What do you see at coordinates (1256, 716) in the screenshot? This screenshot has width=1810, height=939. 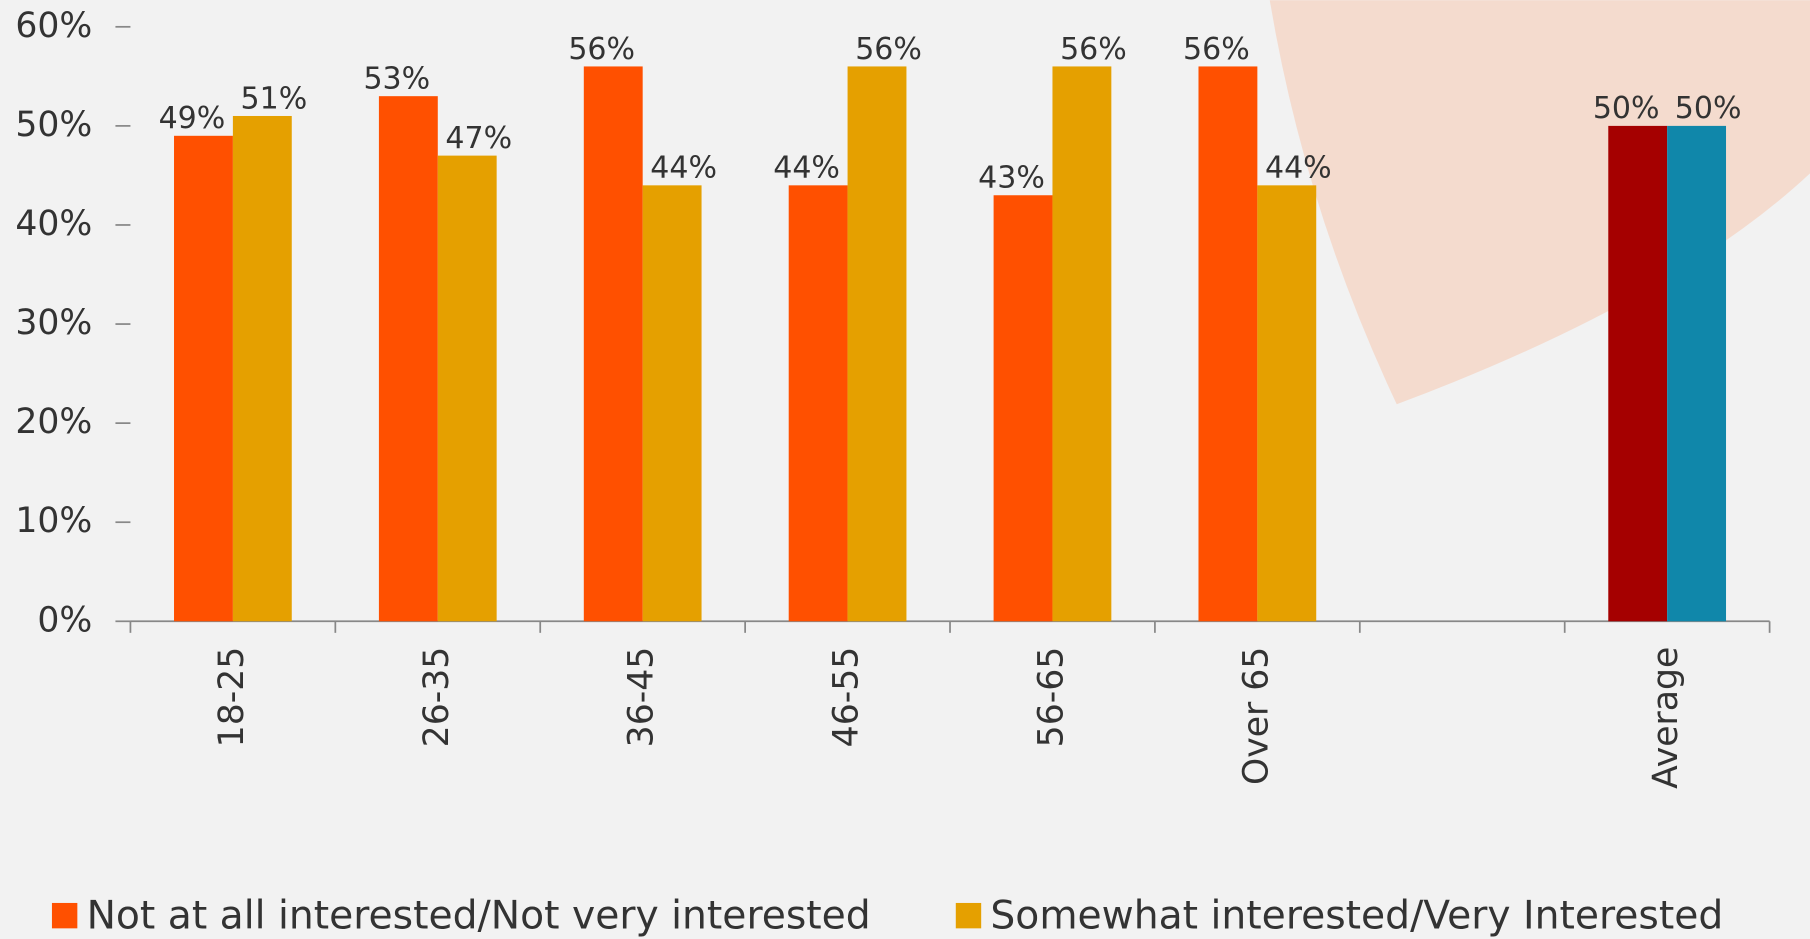 I see `x-tick-label: Over 65` at bounding box center [1256, 716].